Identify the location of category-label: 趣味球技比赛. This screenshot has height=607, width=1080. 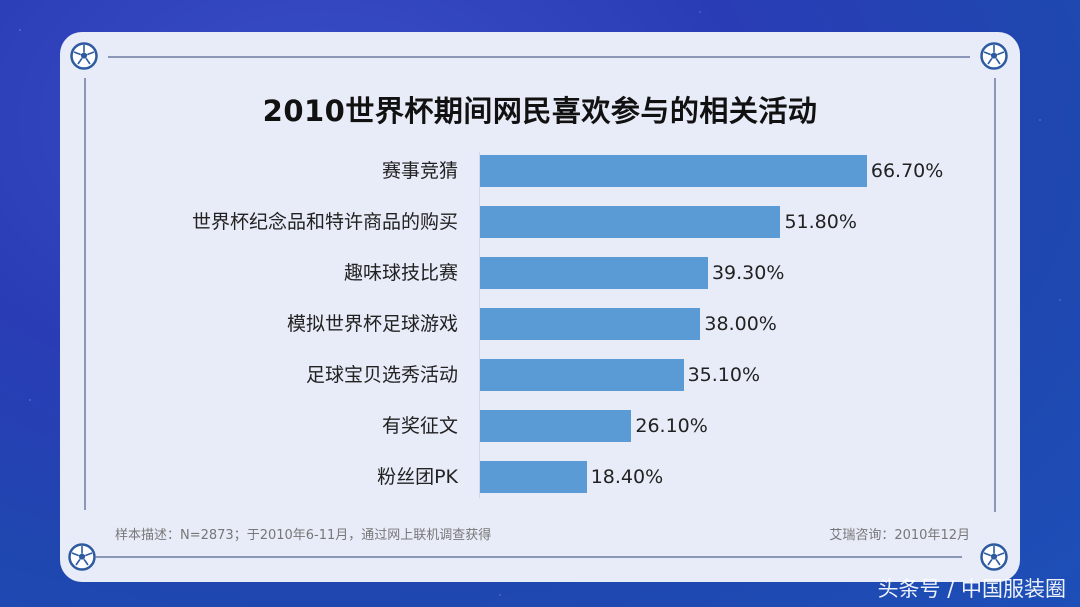
(400, 273).